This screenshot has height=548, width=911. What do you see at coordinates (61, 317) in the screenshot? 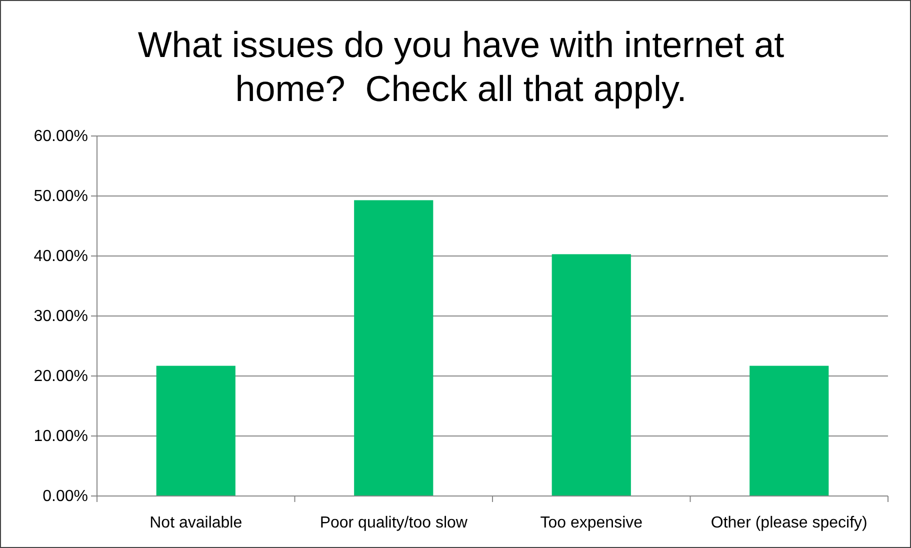
I see `y-tick-label: 30.00%` at bounding box center [61, 317].